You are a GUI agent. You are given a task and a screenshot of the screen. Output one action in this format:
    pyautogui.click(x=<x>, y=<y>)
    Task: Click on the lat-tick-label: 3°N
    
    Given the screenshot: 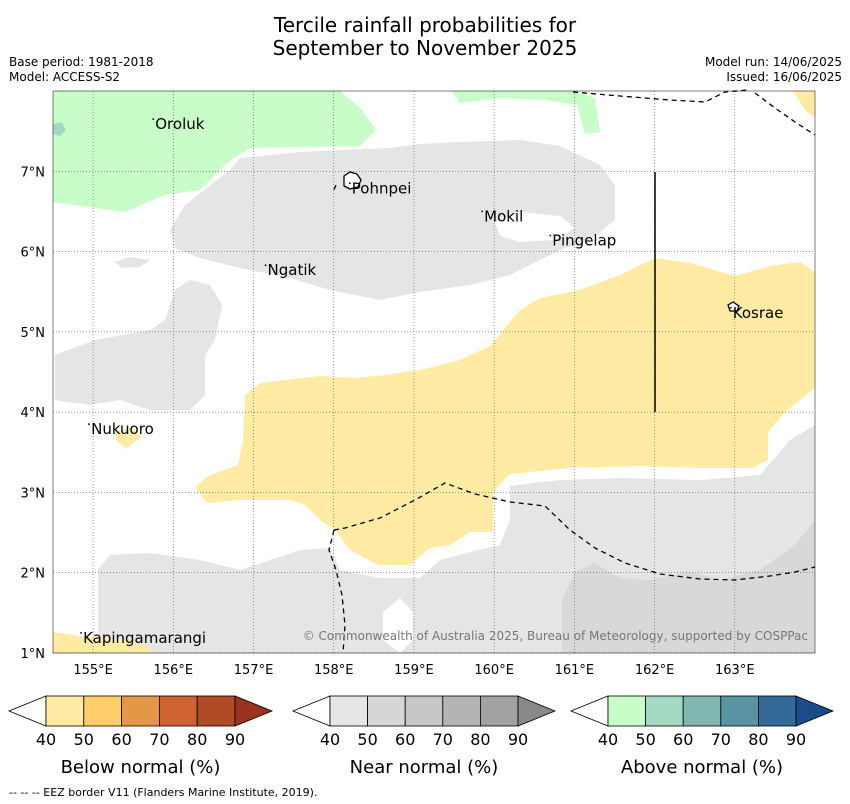 What is the action you would take?
    pyautogui.click(x=33, y=493)
    